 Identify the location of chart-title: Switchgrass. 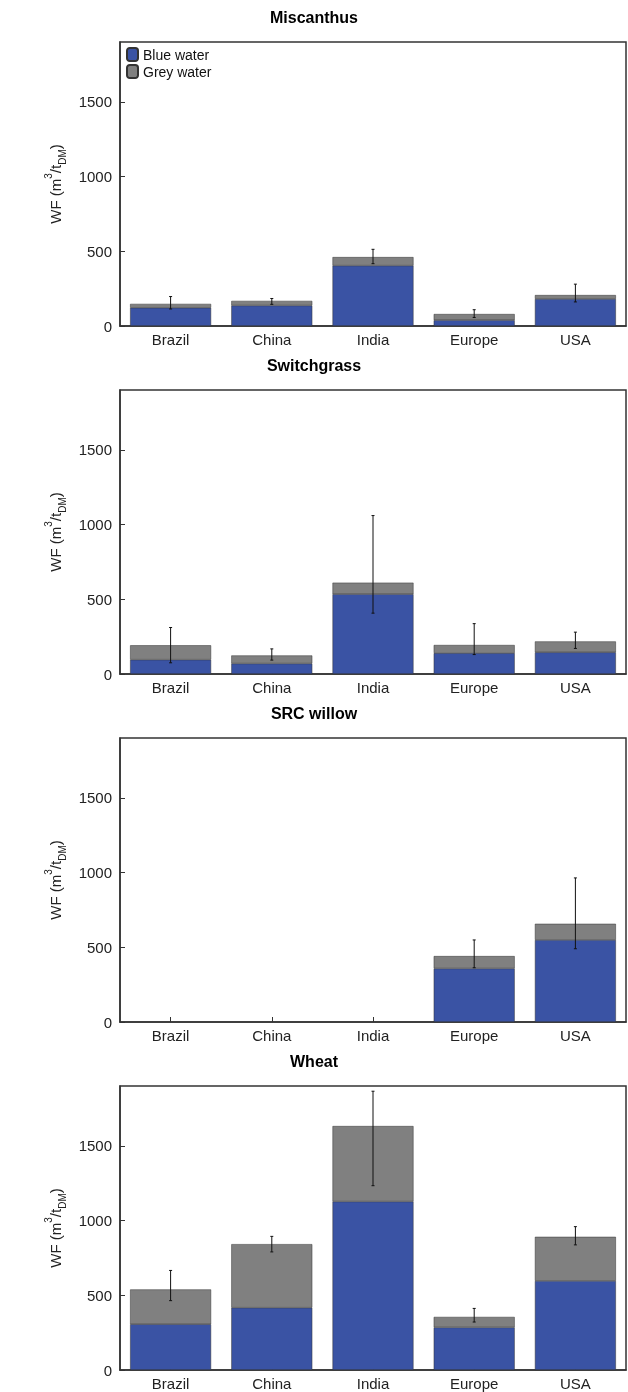
(314, 365).